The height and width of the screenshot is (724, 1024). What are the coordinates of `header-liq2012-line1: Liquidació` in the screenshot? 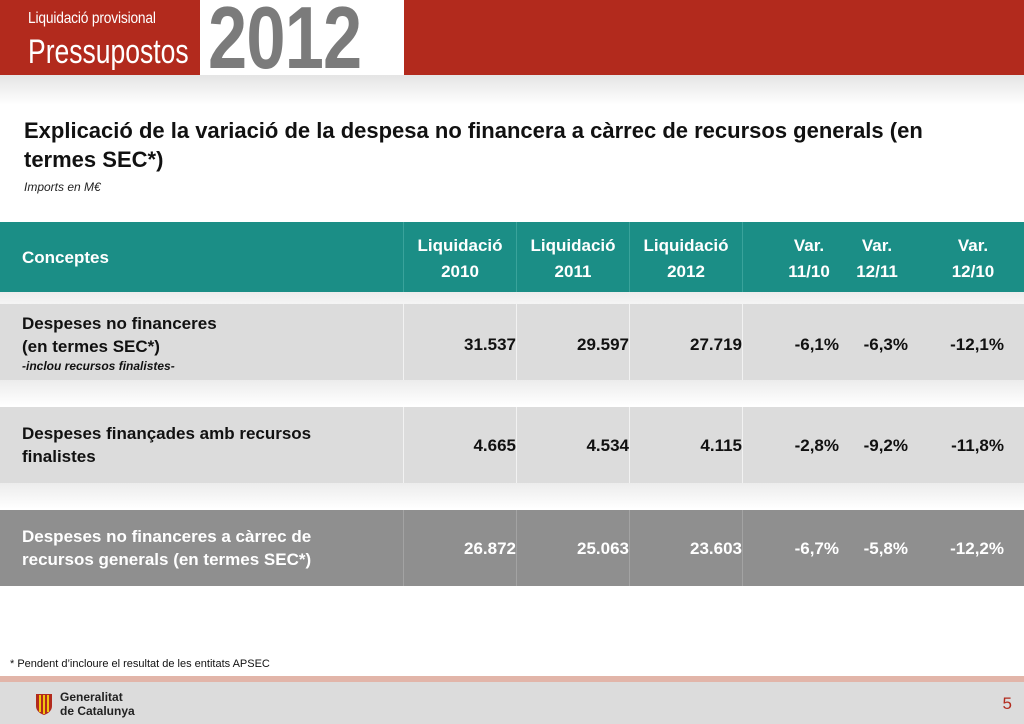 It's located at (686, 245).